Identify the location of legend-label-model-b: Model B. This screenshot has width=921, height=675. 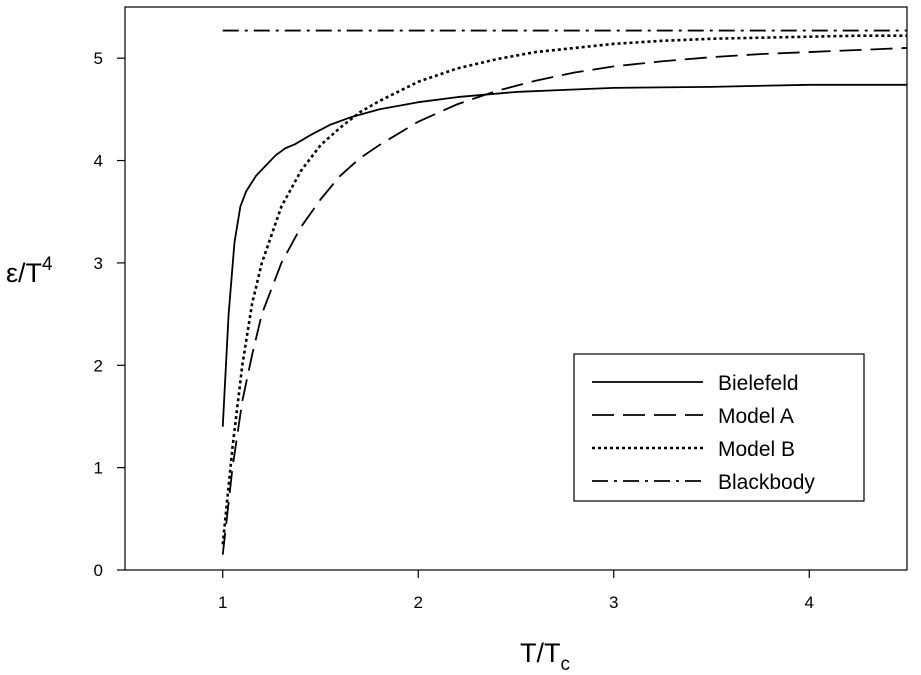
(756, 449).